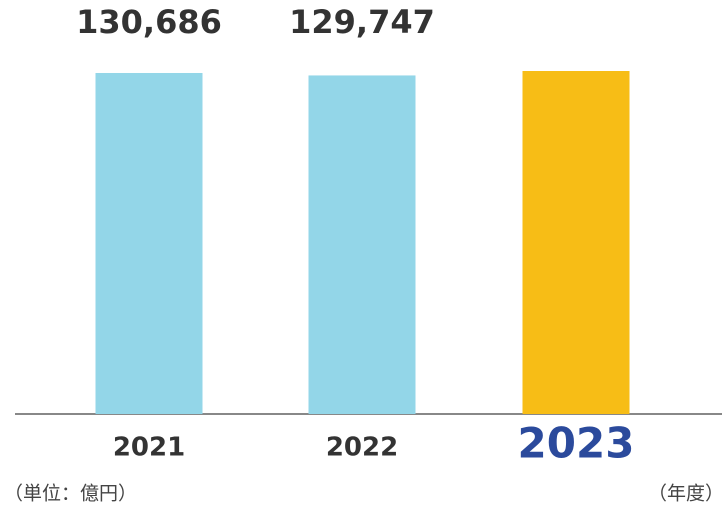  What do you see at coordinates (362, 22) in the screenshot?
I see `value-label: 129,747` at bounding box center [362, 22].